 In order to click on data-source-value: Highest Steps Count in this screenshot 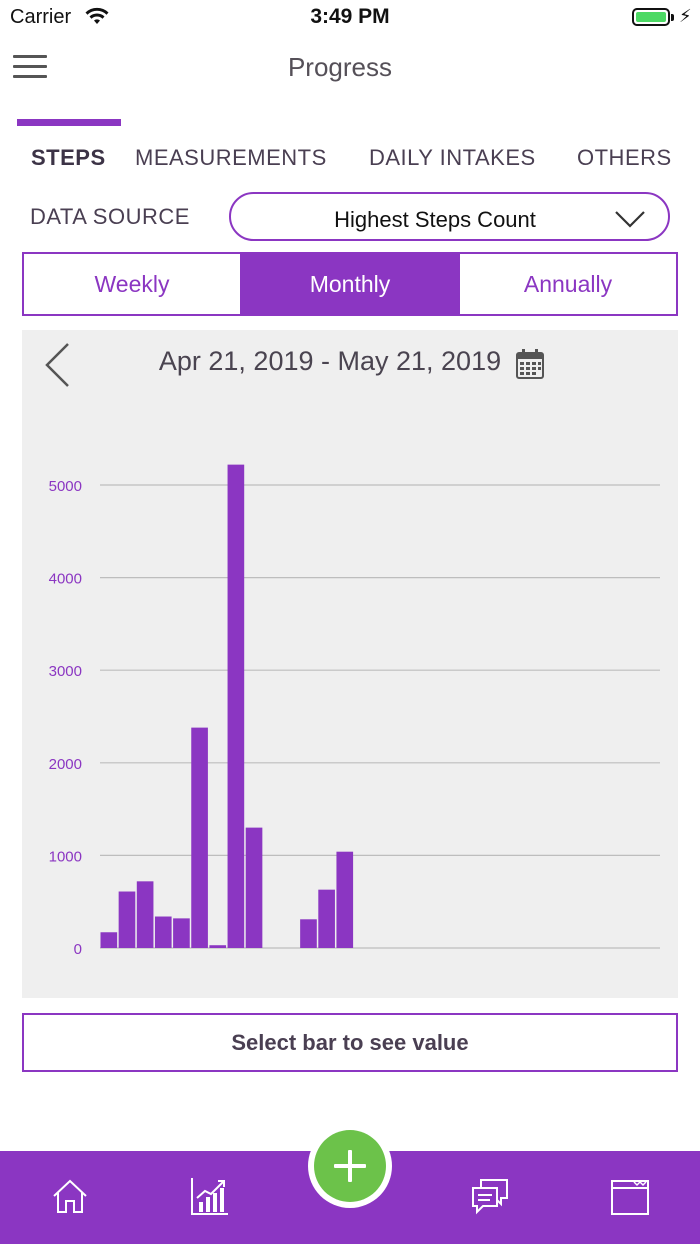, I will do `click(435, 219)`.